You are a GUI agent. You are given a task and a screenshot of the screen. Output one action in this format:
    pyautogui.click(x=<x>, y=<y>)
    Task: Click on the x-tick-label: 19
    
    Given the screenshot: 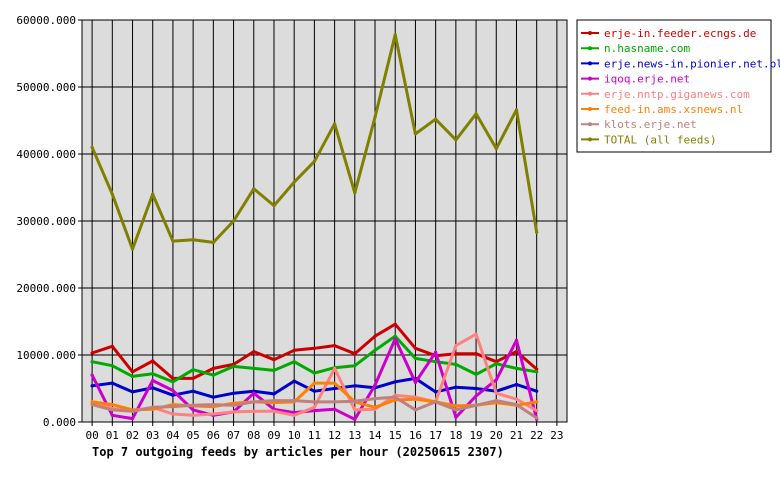 What is the action you would take?
    pyautogui.click(x=475, y=435)
    